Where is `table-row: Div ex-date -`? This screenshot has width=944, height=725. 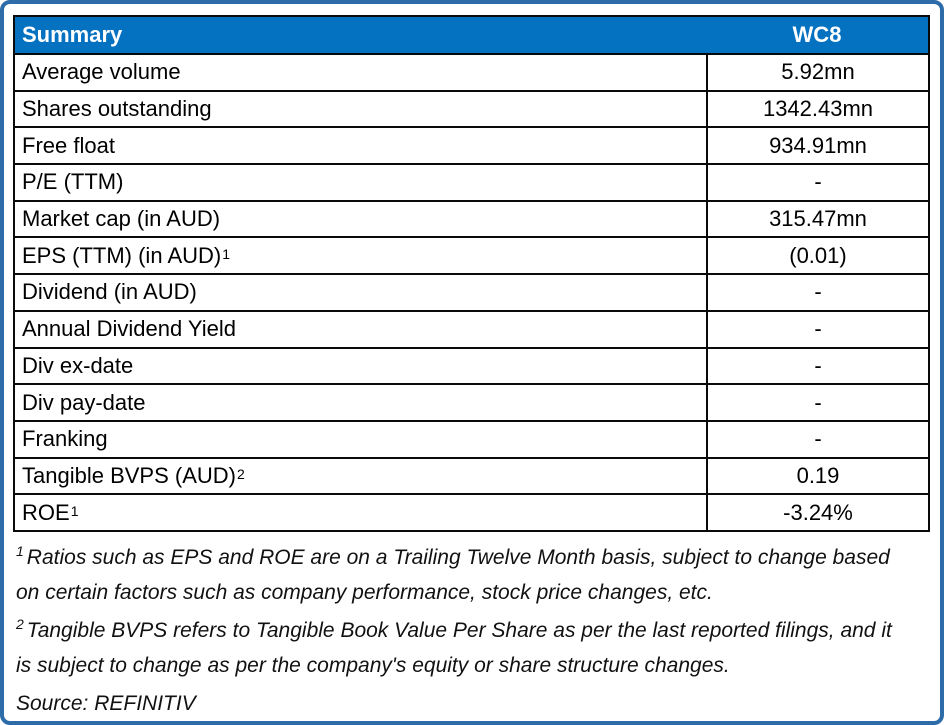 table-row: Div ex-date - is located at coordinates (471, 365).